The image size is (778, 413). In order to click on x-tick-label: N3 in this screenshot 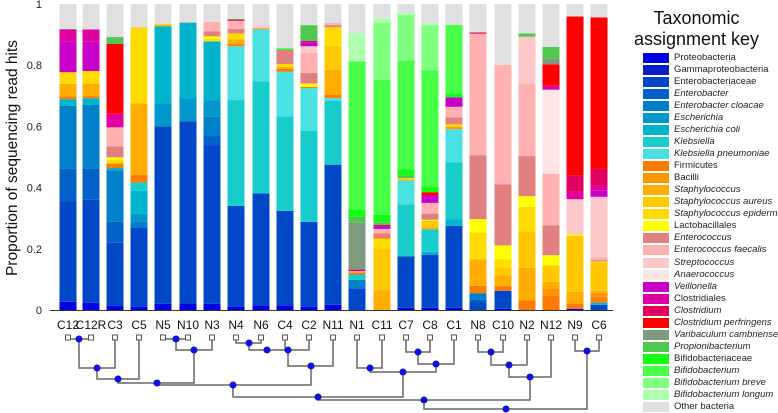, I will do `click(212, 325)`.